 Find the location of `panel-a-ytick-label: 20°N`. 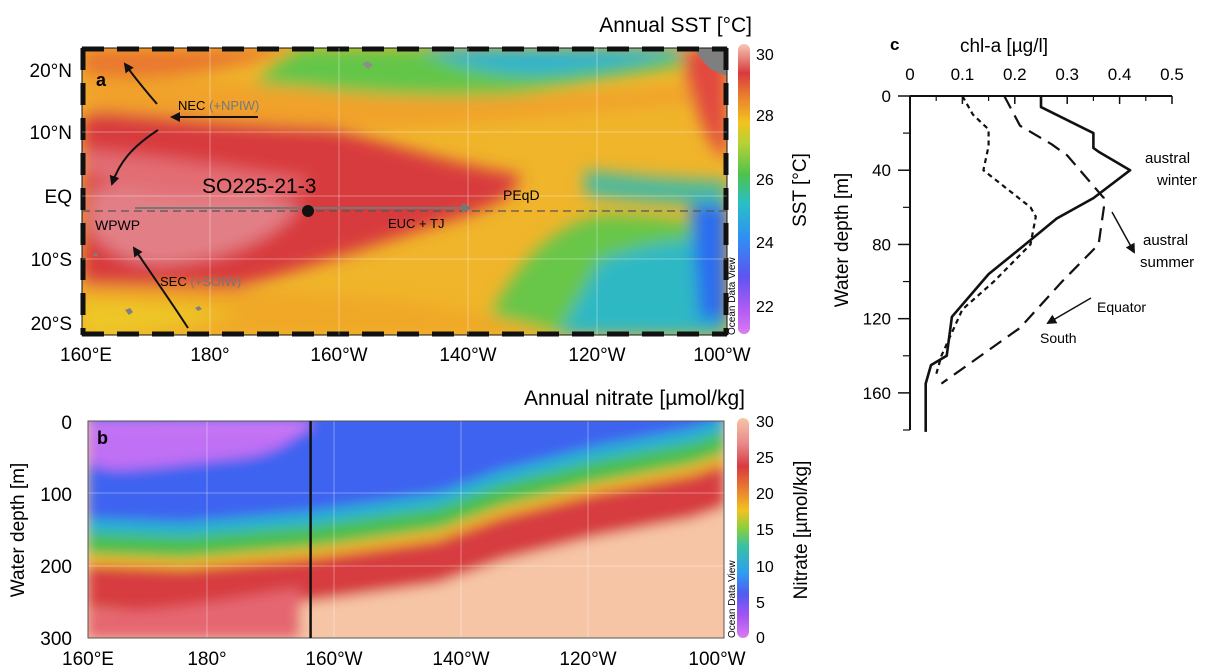

panel-a-ytick-label: 20°N is located at coordinates (51, 71).